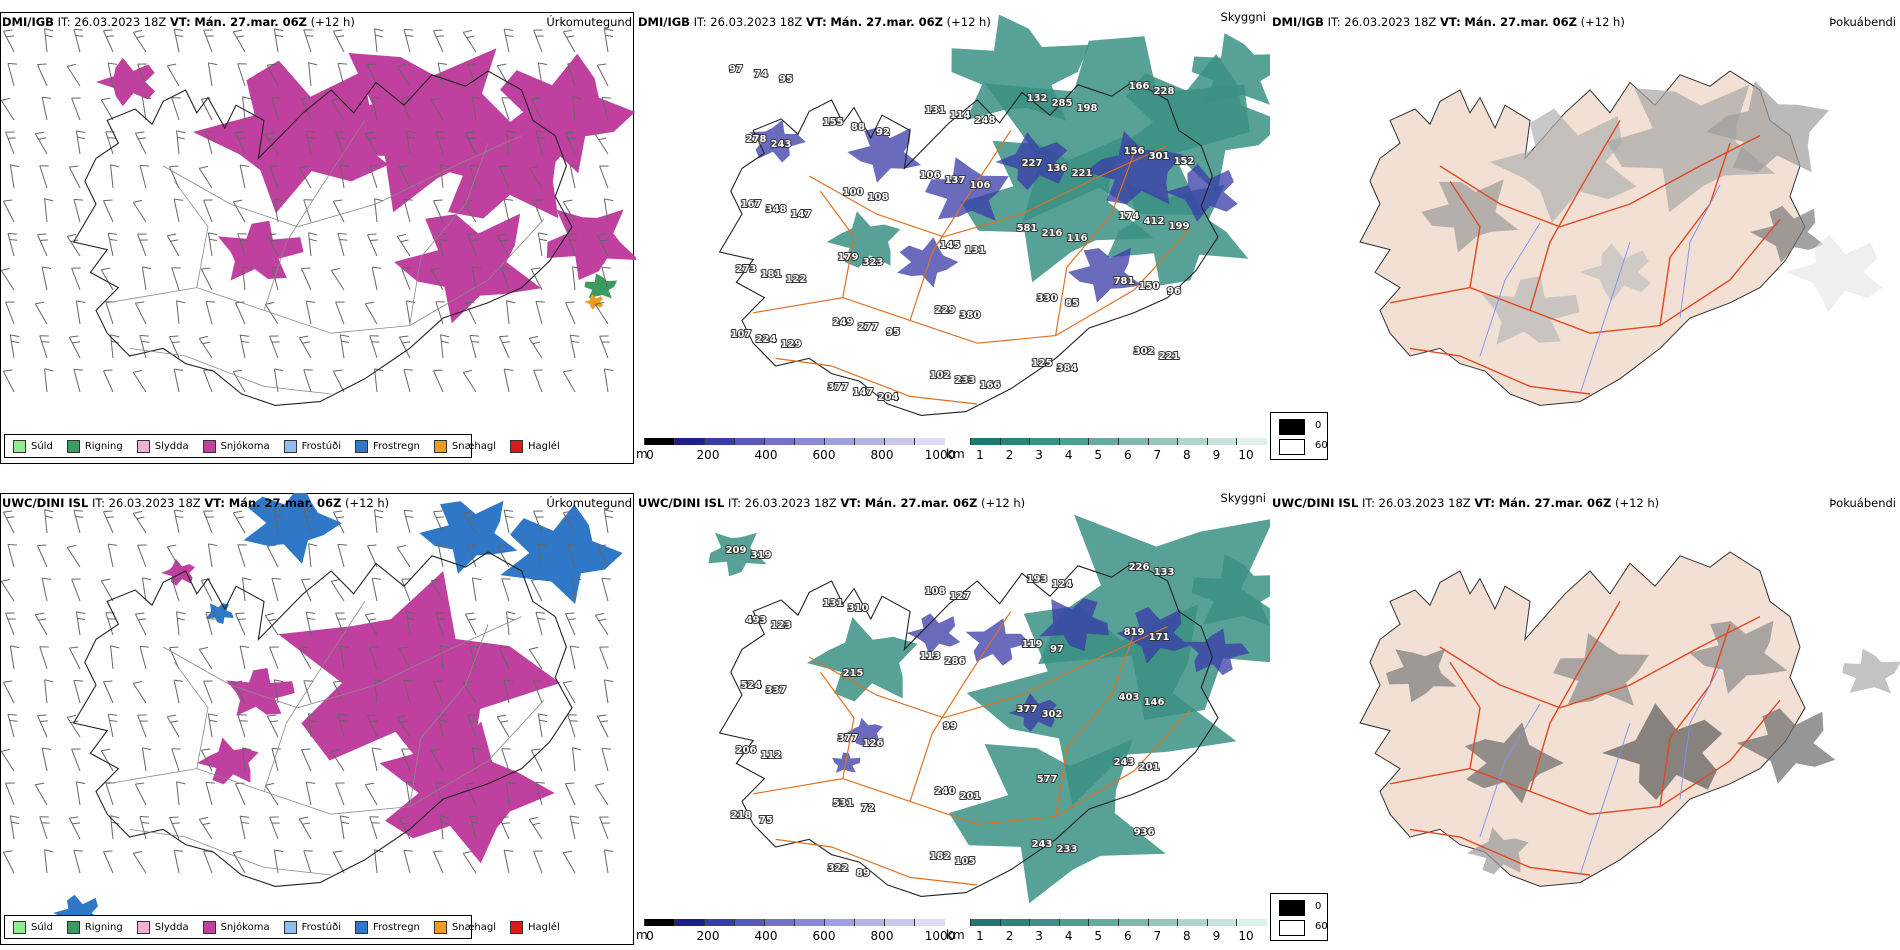 This screenshot has width=1900, height=950. Describe the element at coordinates (863, 392) in the screenshot. I see `visibility-value-label: 147` at that location.